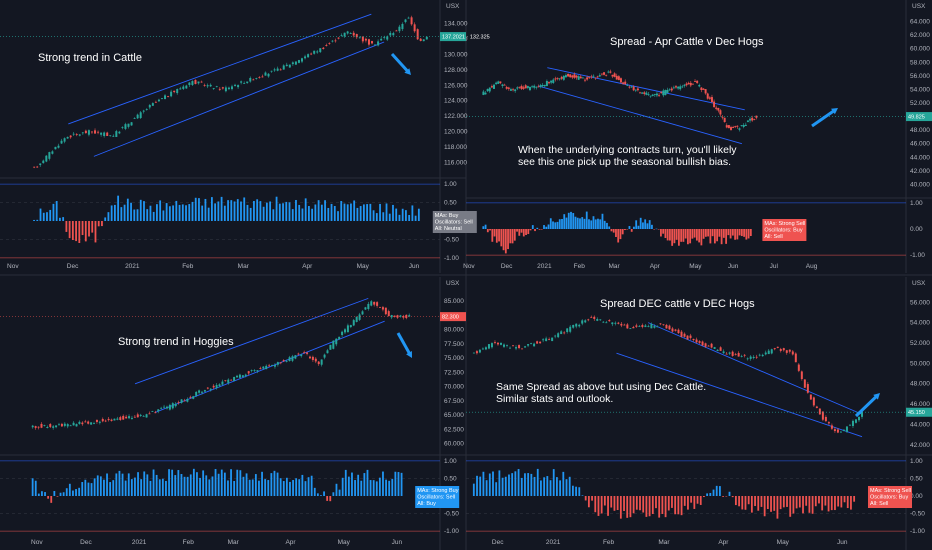 This screenshot has height=550, width=932. What do you see at coordinates (454, 429) in the screenshot?
I see `y-tick-label: 62.500` at bounding box center [454, 429].